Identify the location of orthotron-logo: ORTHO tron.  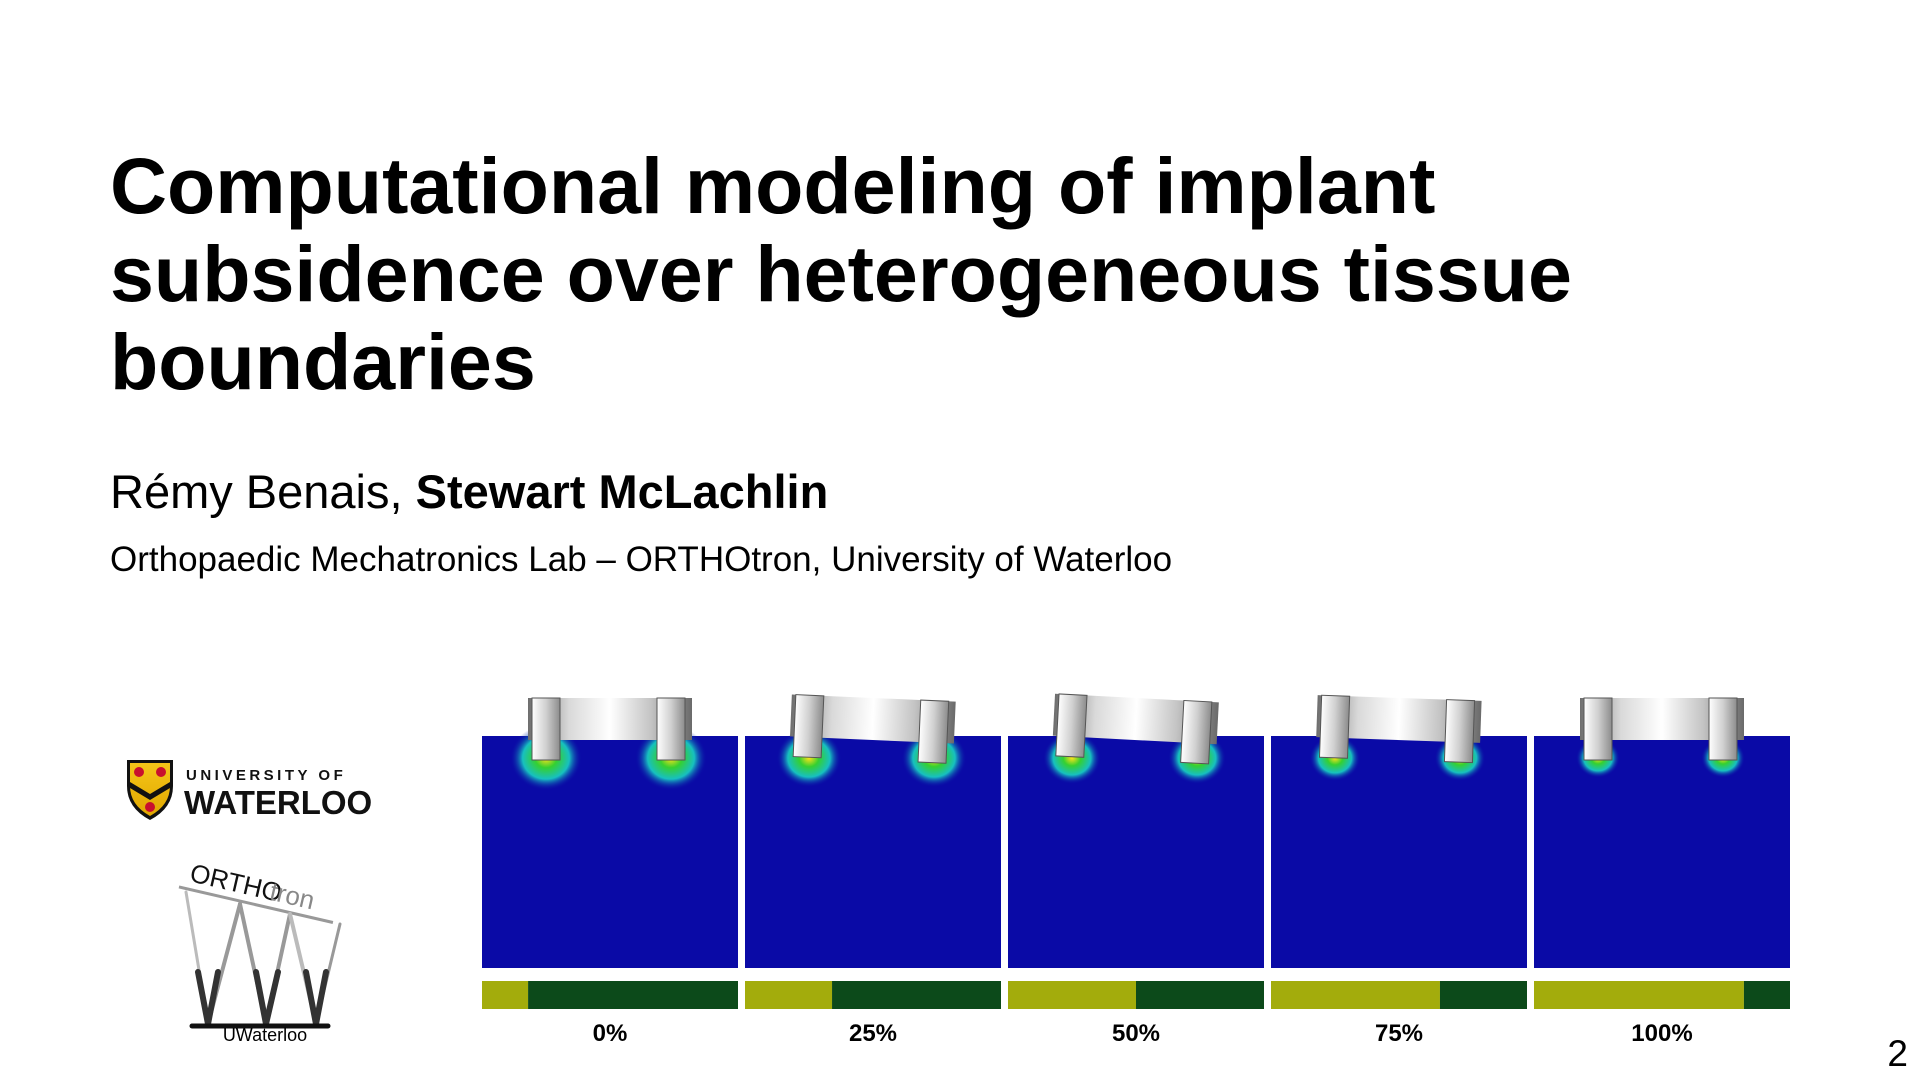
(260, 945).